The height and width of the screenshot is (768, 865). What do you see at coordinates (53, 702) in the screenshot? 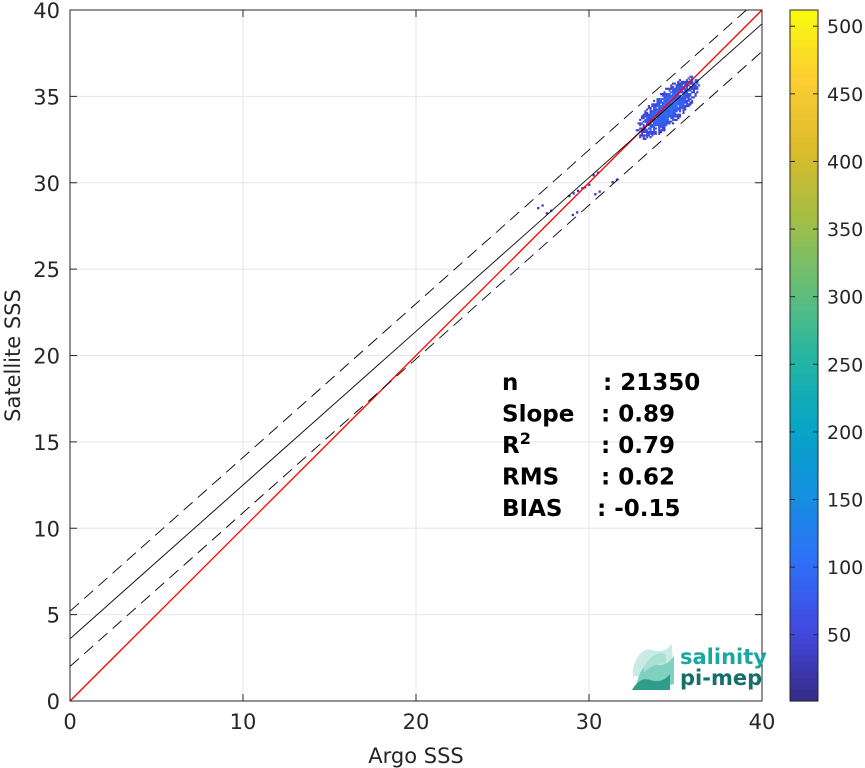
I see `y-tick-label: 0` at bounding box center [53, 702].